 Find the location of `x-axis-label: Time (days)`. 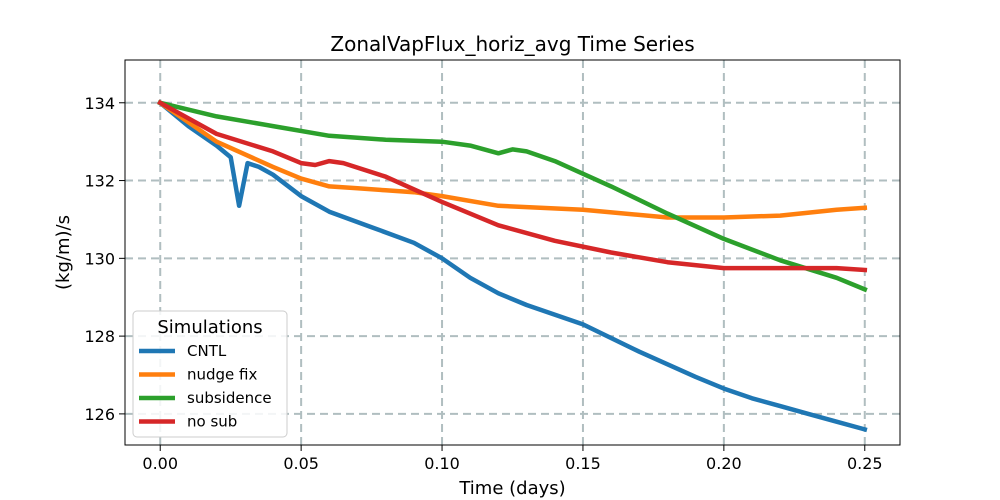

x-axis-label: Time (days) is located at coordinates (511, 488).